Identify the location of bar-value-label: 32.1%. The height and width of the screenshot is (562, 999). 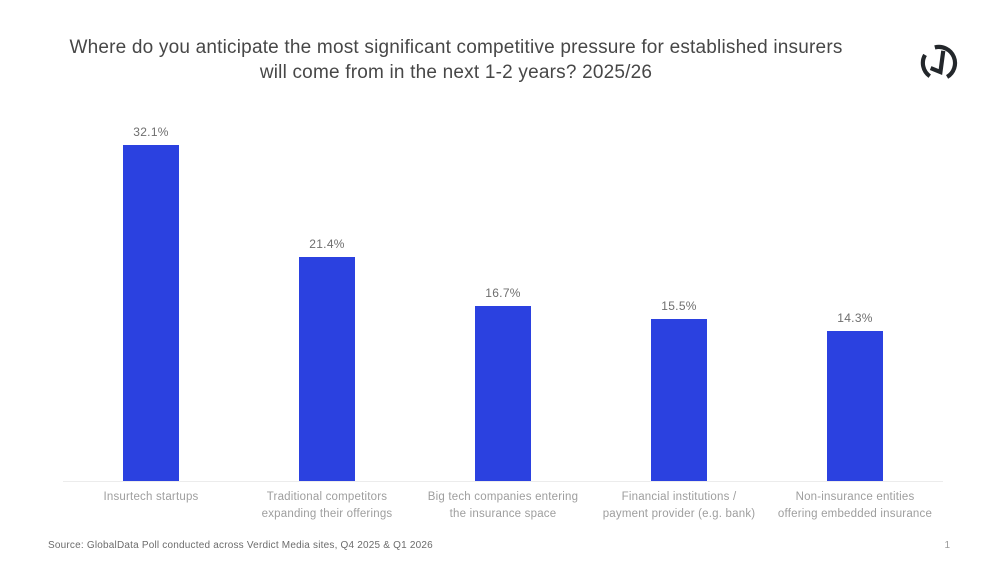
(151, 132).